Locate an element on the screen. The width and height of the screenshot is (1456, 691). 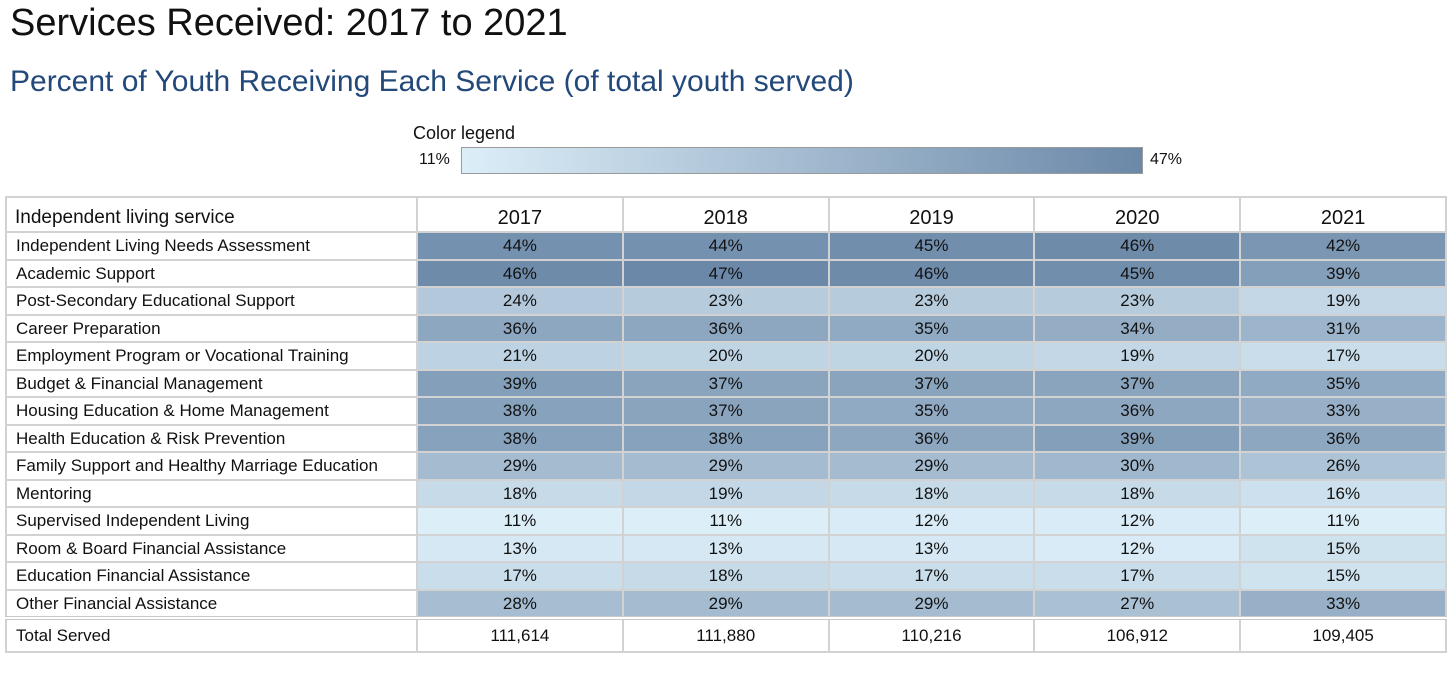
service-row: Academic Support 46% 47% 46% 45% 39% is located at coordinates (726, 273).